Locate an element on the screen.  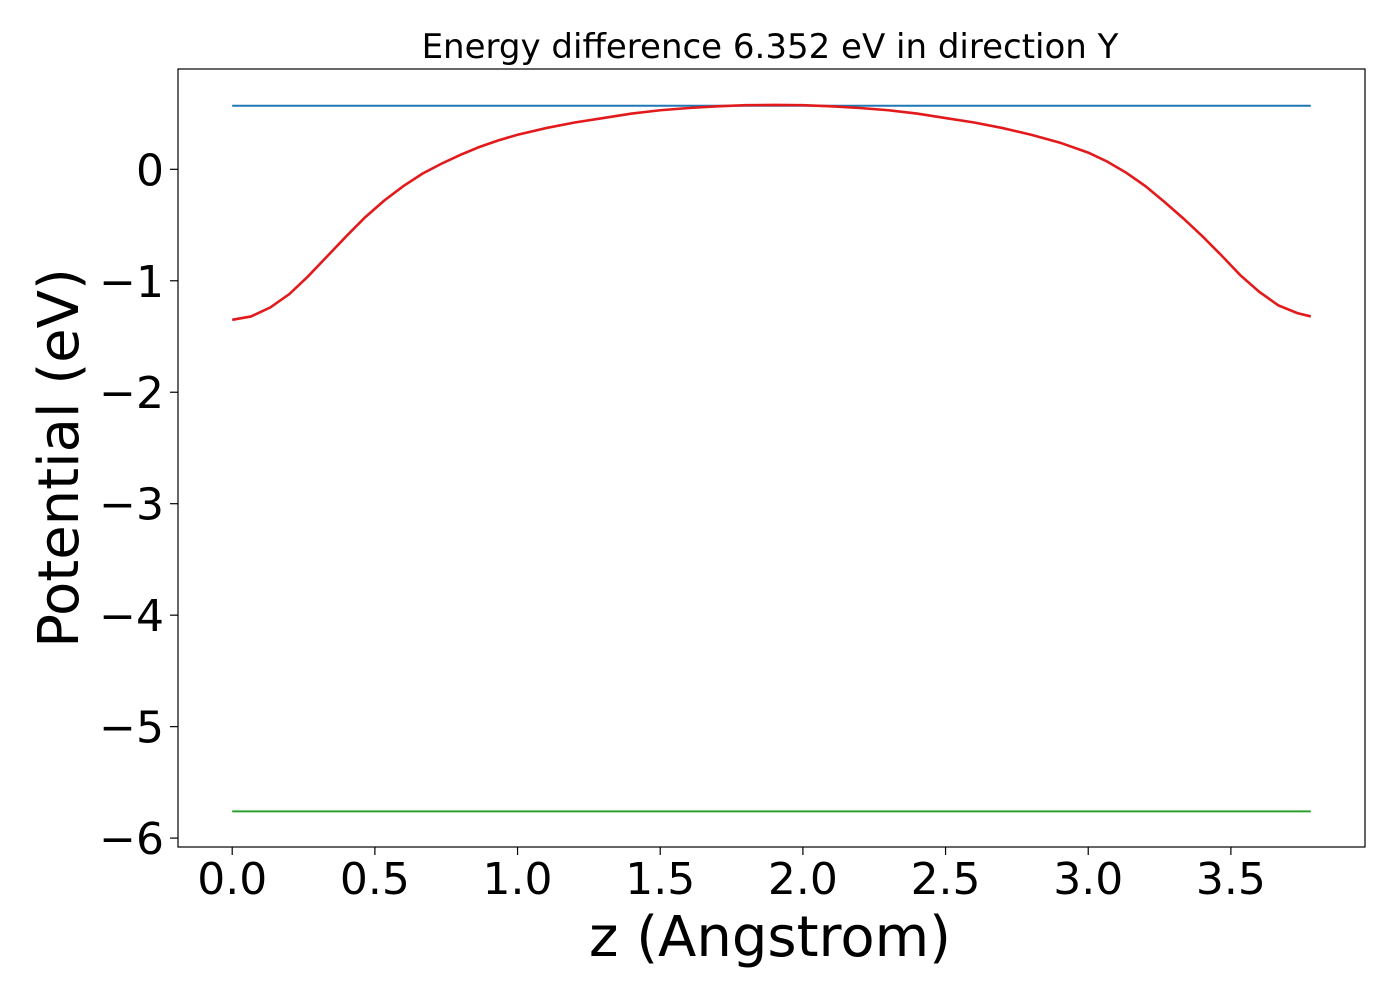
y-tick-label: 0 is located at coordinates (150, 170).